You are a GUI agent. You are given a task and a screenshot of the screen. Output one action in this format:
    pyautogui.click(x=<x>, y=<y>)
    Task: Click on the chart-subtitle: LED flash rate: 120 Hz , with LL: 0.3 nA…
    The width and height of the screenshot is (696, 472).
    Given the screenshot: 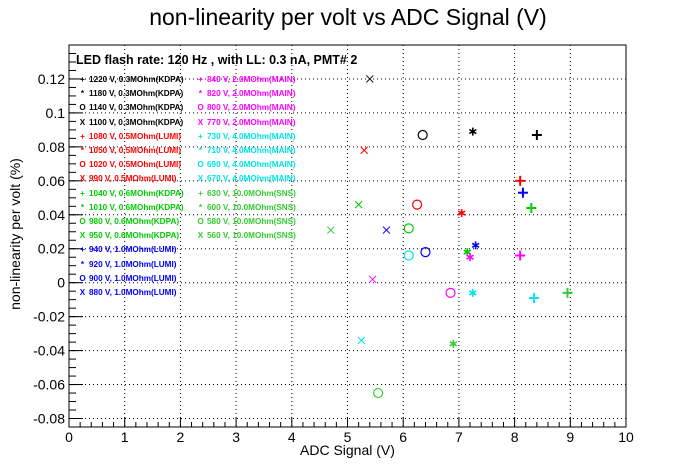 What is the action you would take?
    pyautogui.click(x=217, y=60)
    